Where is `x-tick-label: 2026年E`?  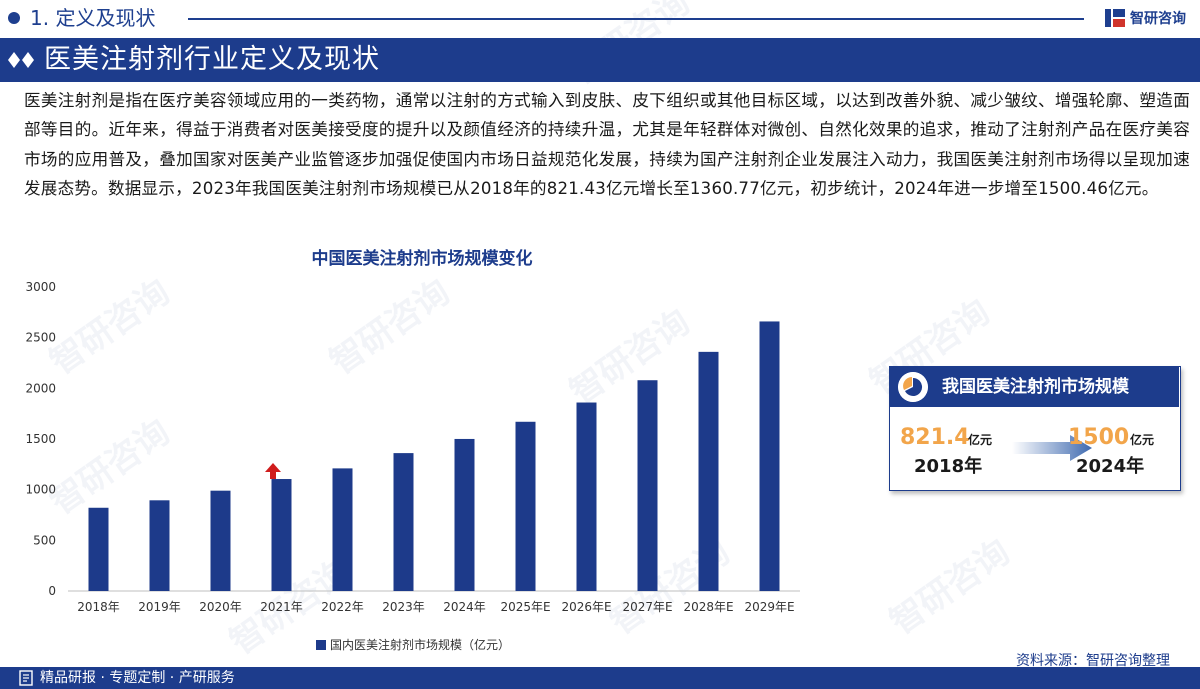
x-tick-label: 2026年E is located at coordinates (586, 607).